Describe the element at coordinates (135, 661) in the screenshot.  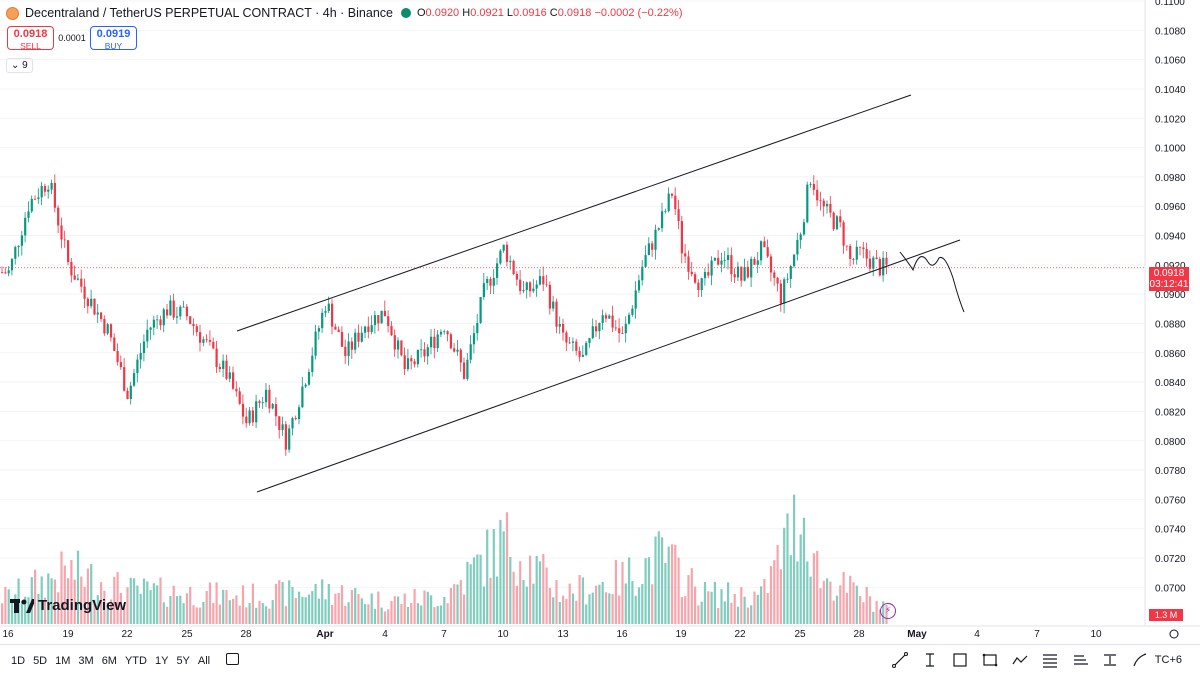
I see `timeframe-ytd: YTD` at that location.